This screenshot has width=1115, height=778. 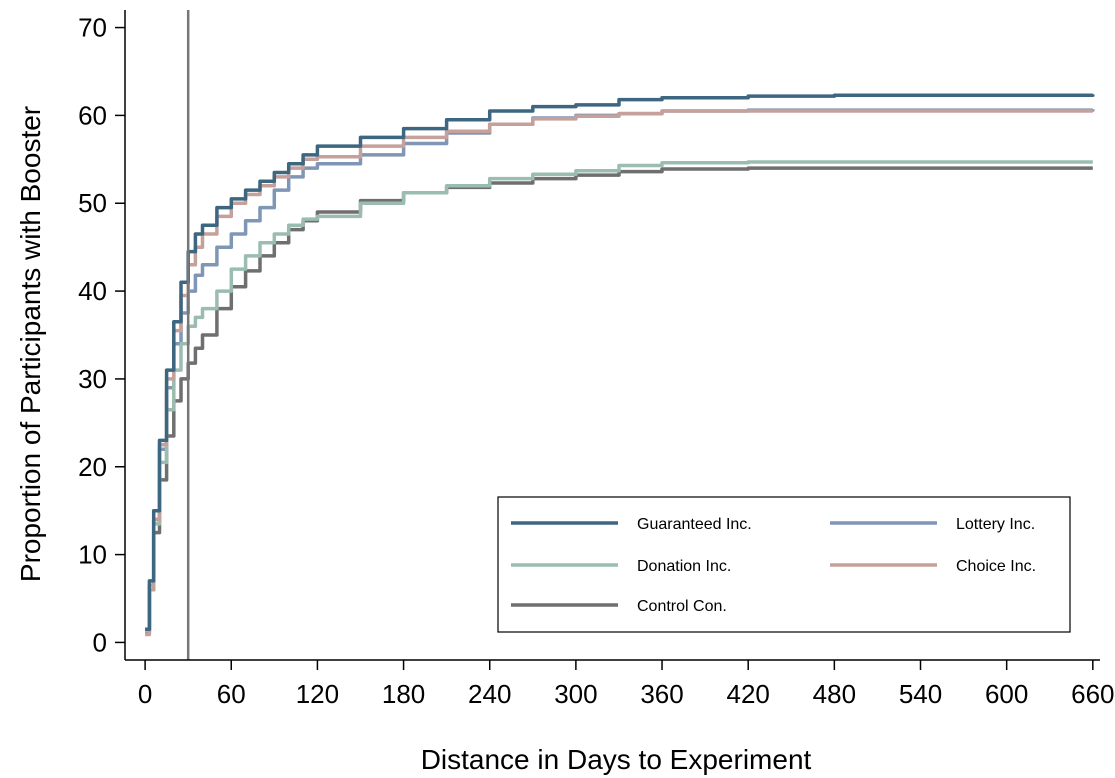 I want to click on x-axis-title: Distance in Days to Experiment, so click(x=616, y=759).